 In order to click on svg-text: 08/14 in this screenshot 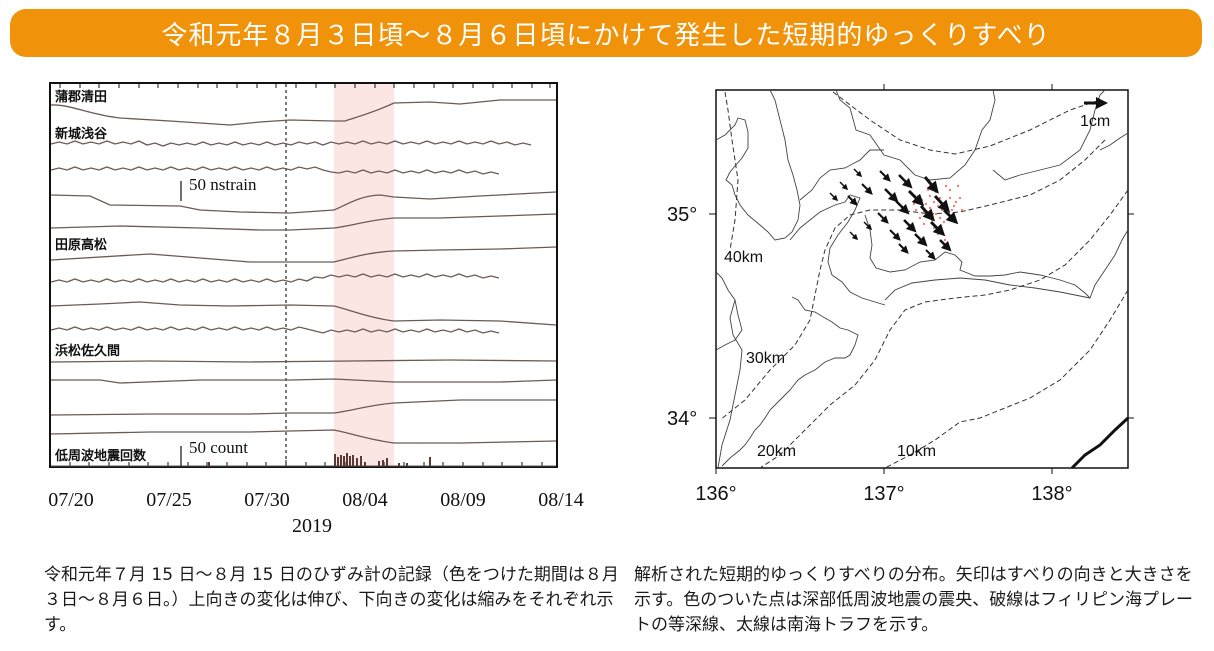, I will do `click(561, 500)`.